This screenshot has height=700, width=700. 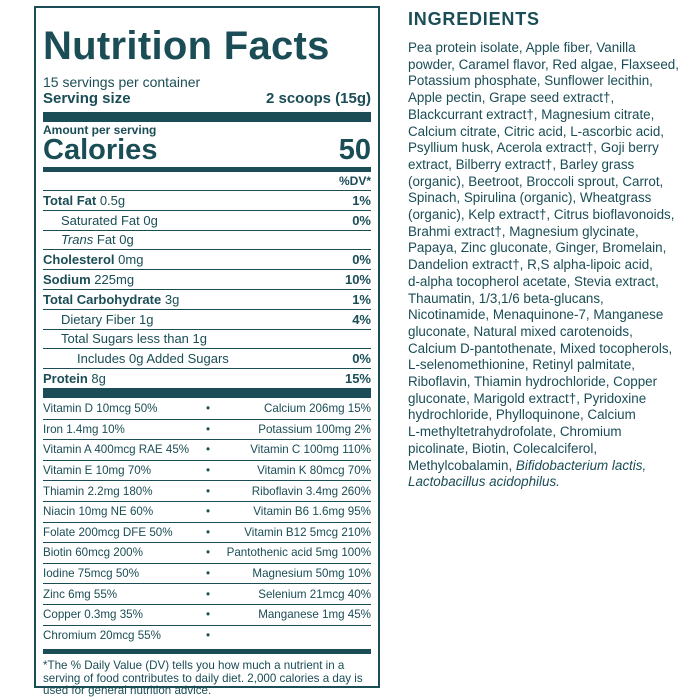 What do you see at coordinates (312, 512) in the screenshot?
I see `vitamin-right: Vitamin B6 1.6mg 95%` at bounding box center [312, 512].